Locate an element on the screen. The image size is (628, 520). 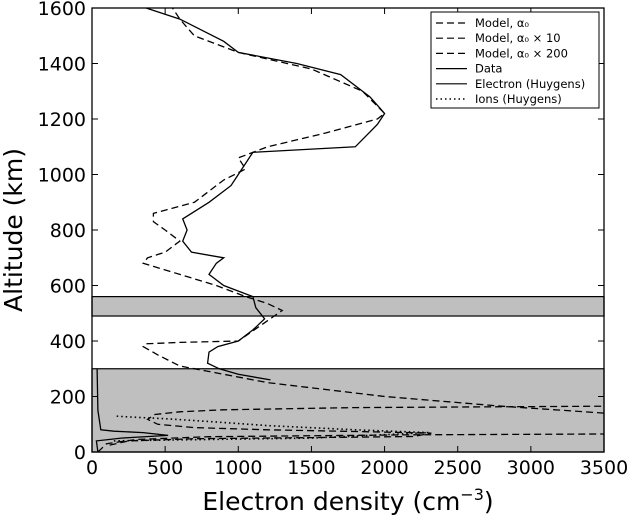
x-axis-label: Electron density (cm−3) is located at coordinates (347, 500).